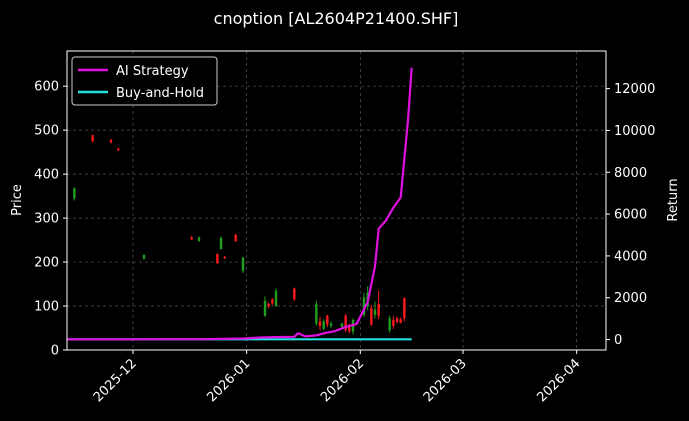 The height and width of the screenshot is (421, 689). Describe the element at coordinates (17, 200) in the screenshot. I see `y-axis-left-label: Price` at that location.